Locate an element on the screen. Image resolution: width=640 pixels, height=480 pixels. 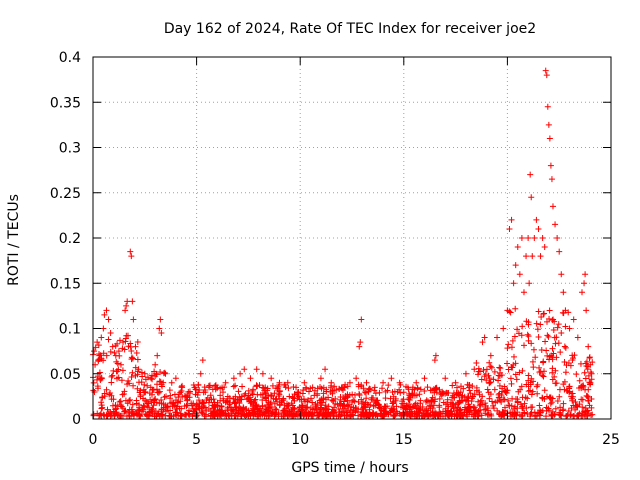
x-tick-label: 15 is located at coordinates (404, 440).